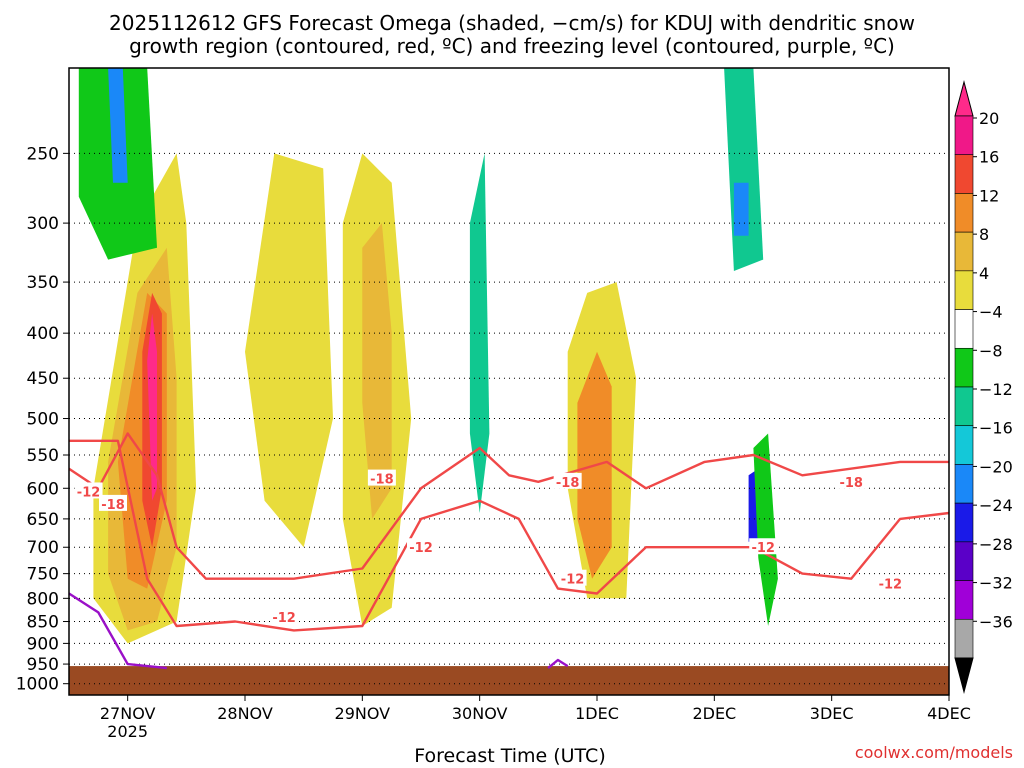 The width and height of the screenshot is (1024, 768). Describe the element at coordinates (996, 428) in the screenshot. I see `colorbar-label-8: −16` at that location.